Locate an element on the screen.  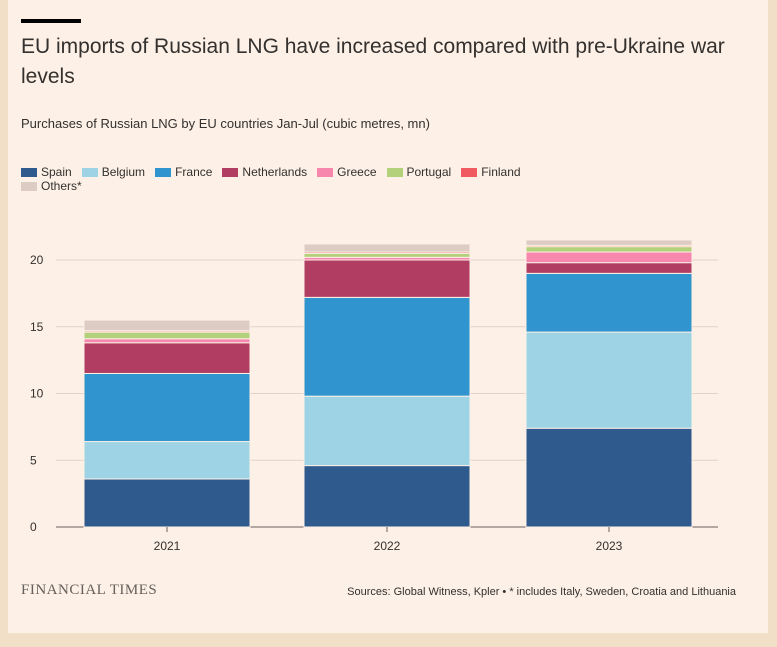
x-tick-label: 2023 is located at coordinates (609, 546).